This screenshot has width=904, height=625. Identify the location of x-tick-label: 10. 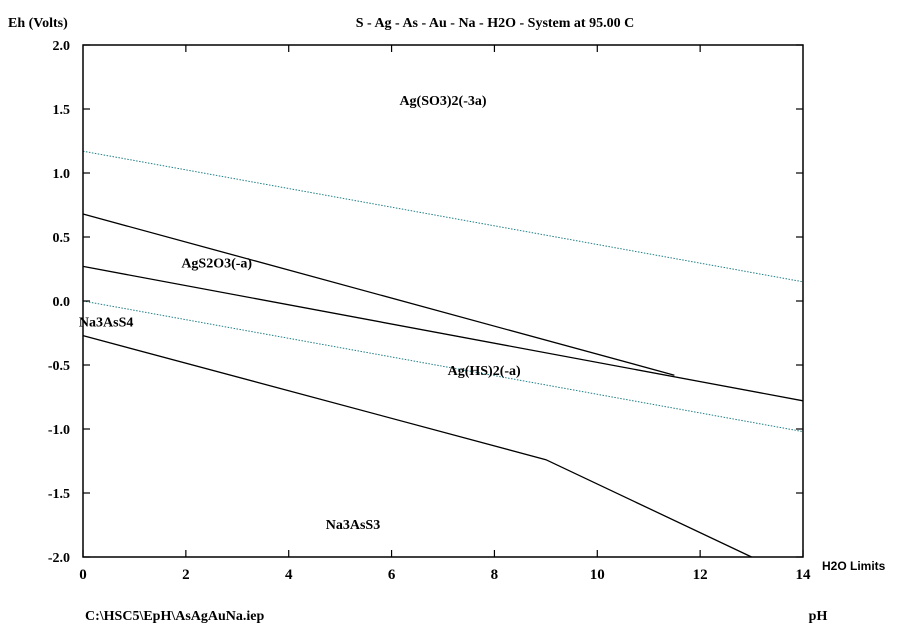
(597, 575).